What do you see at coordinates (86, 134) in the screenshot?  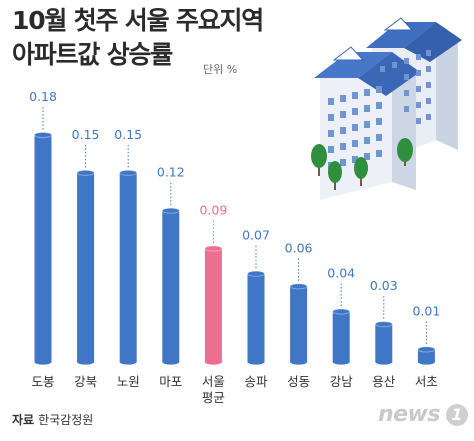 I see `value-label-1: 0.15` at bounding box center [86, 134].